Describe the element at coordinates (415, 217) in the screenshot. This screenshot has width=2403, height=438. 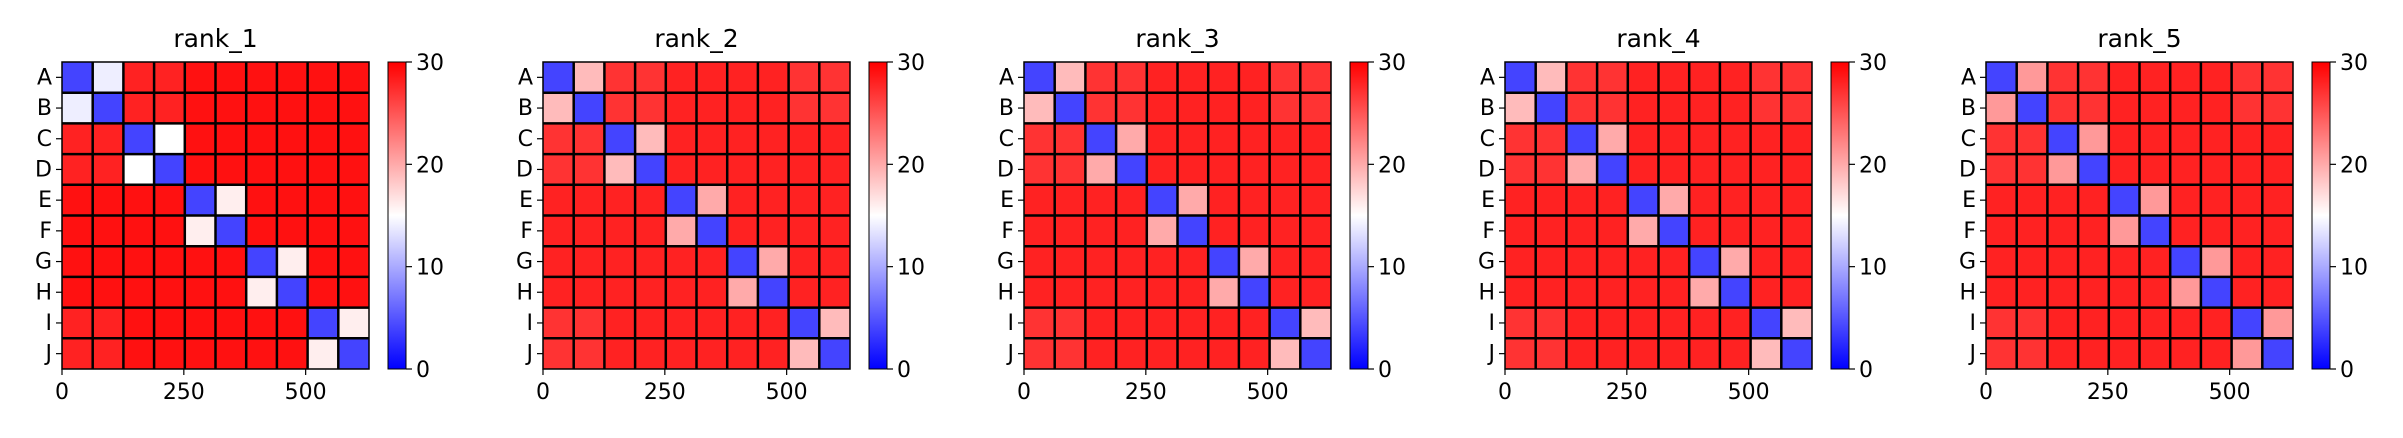
I see `colorbar: 0 10 20 30` at that location.